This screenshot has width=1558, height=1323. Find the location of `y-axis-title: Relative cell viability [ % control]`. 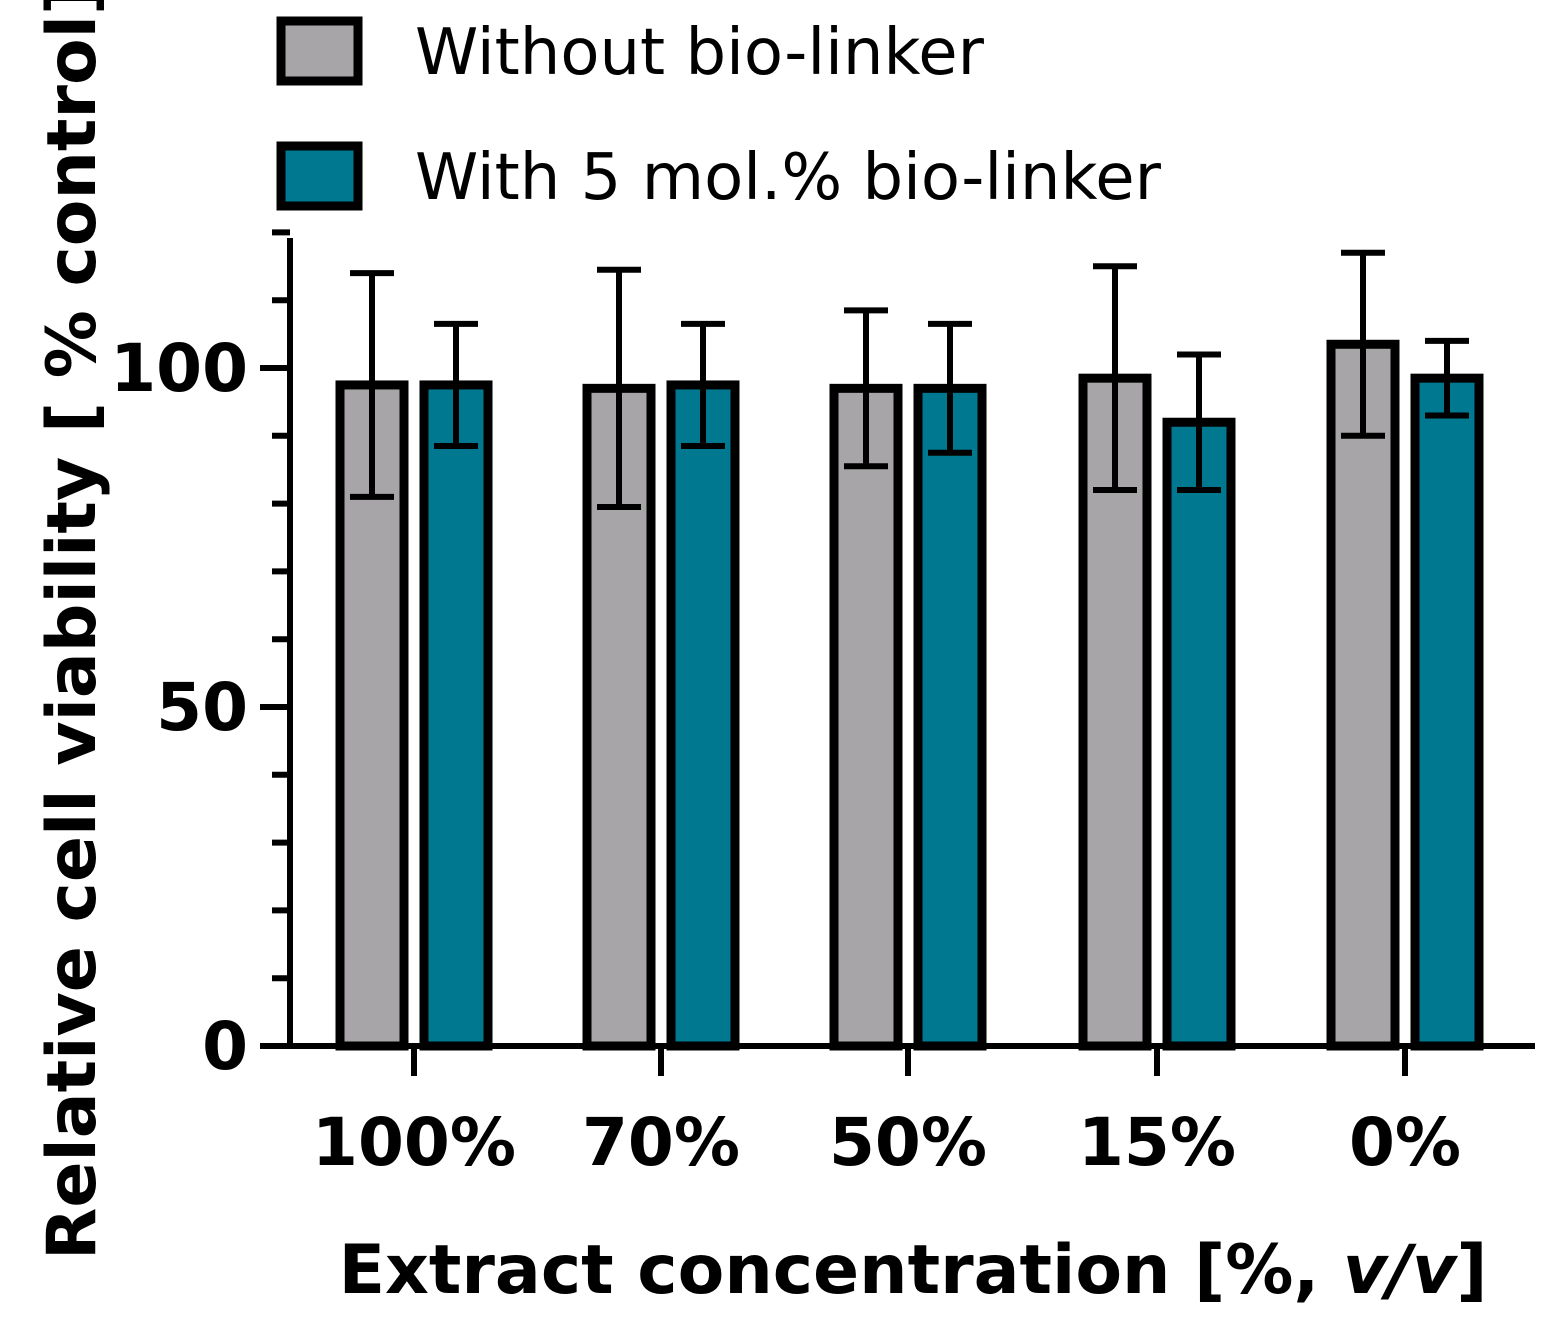

y-axis-title: Relative cell viability [ % control] is located at coordinates (72, 630).